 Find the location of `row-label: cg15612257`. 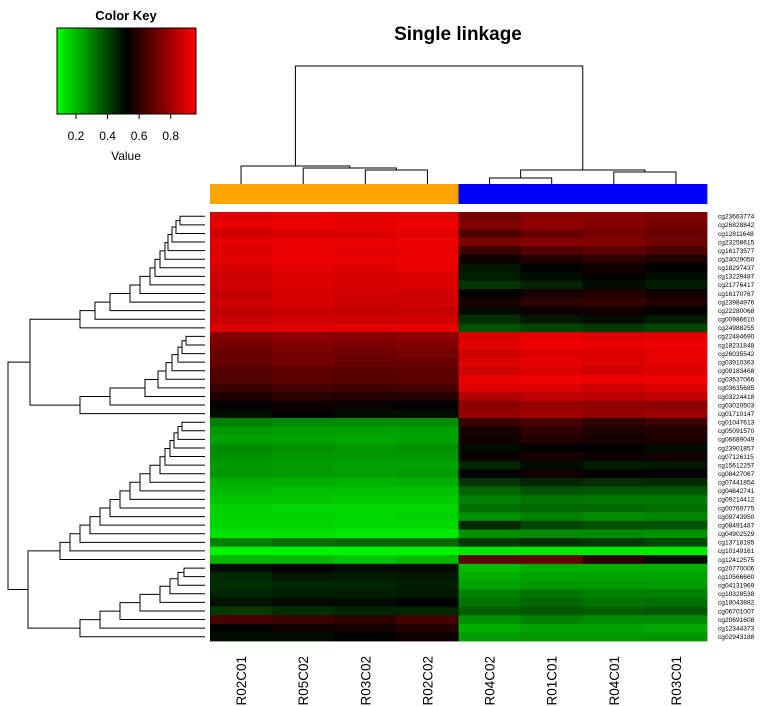

row-label: cg15612257 is located at coordinates (736, 465).